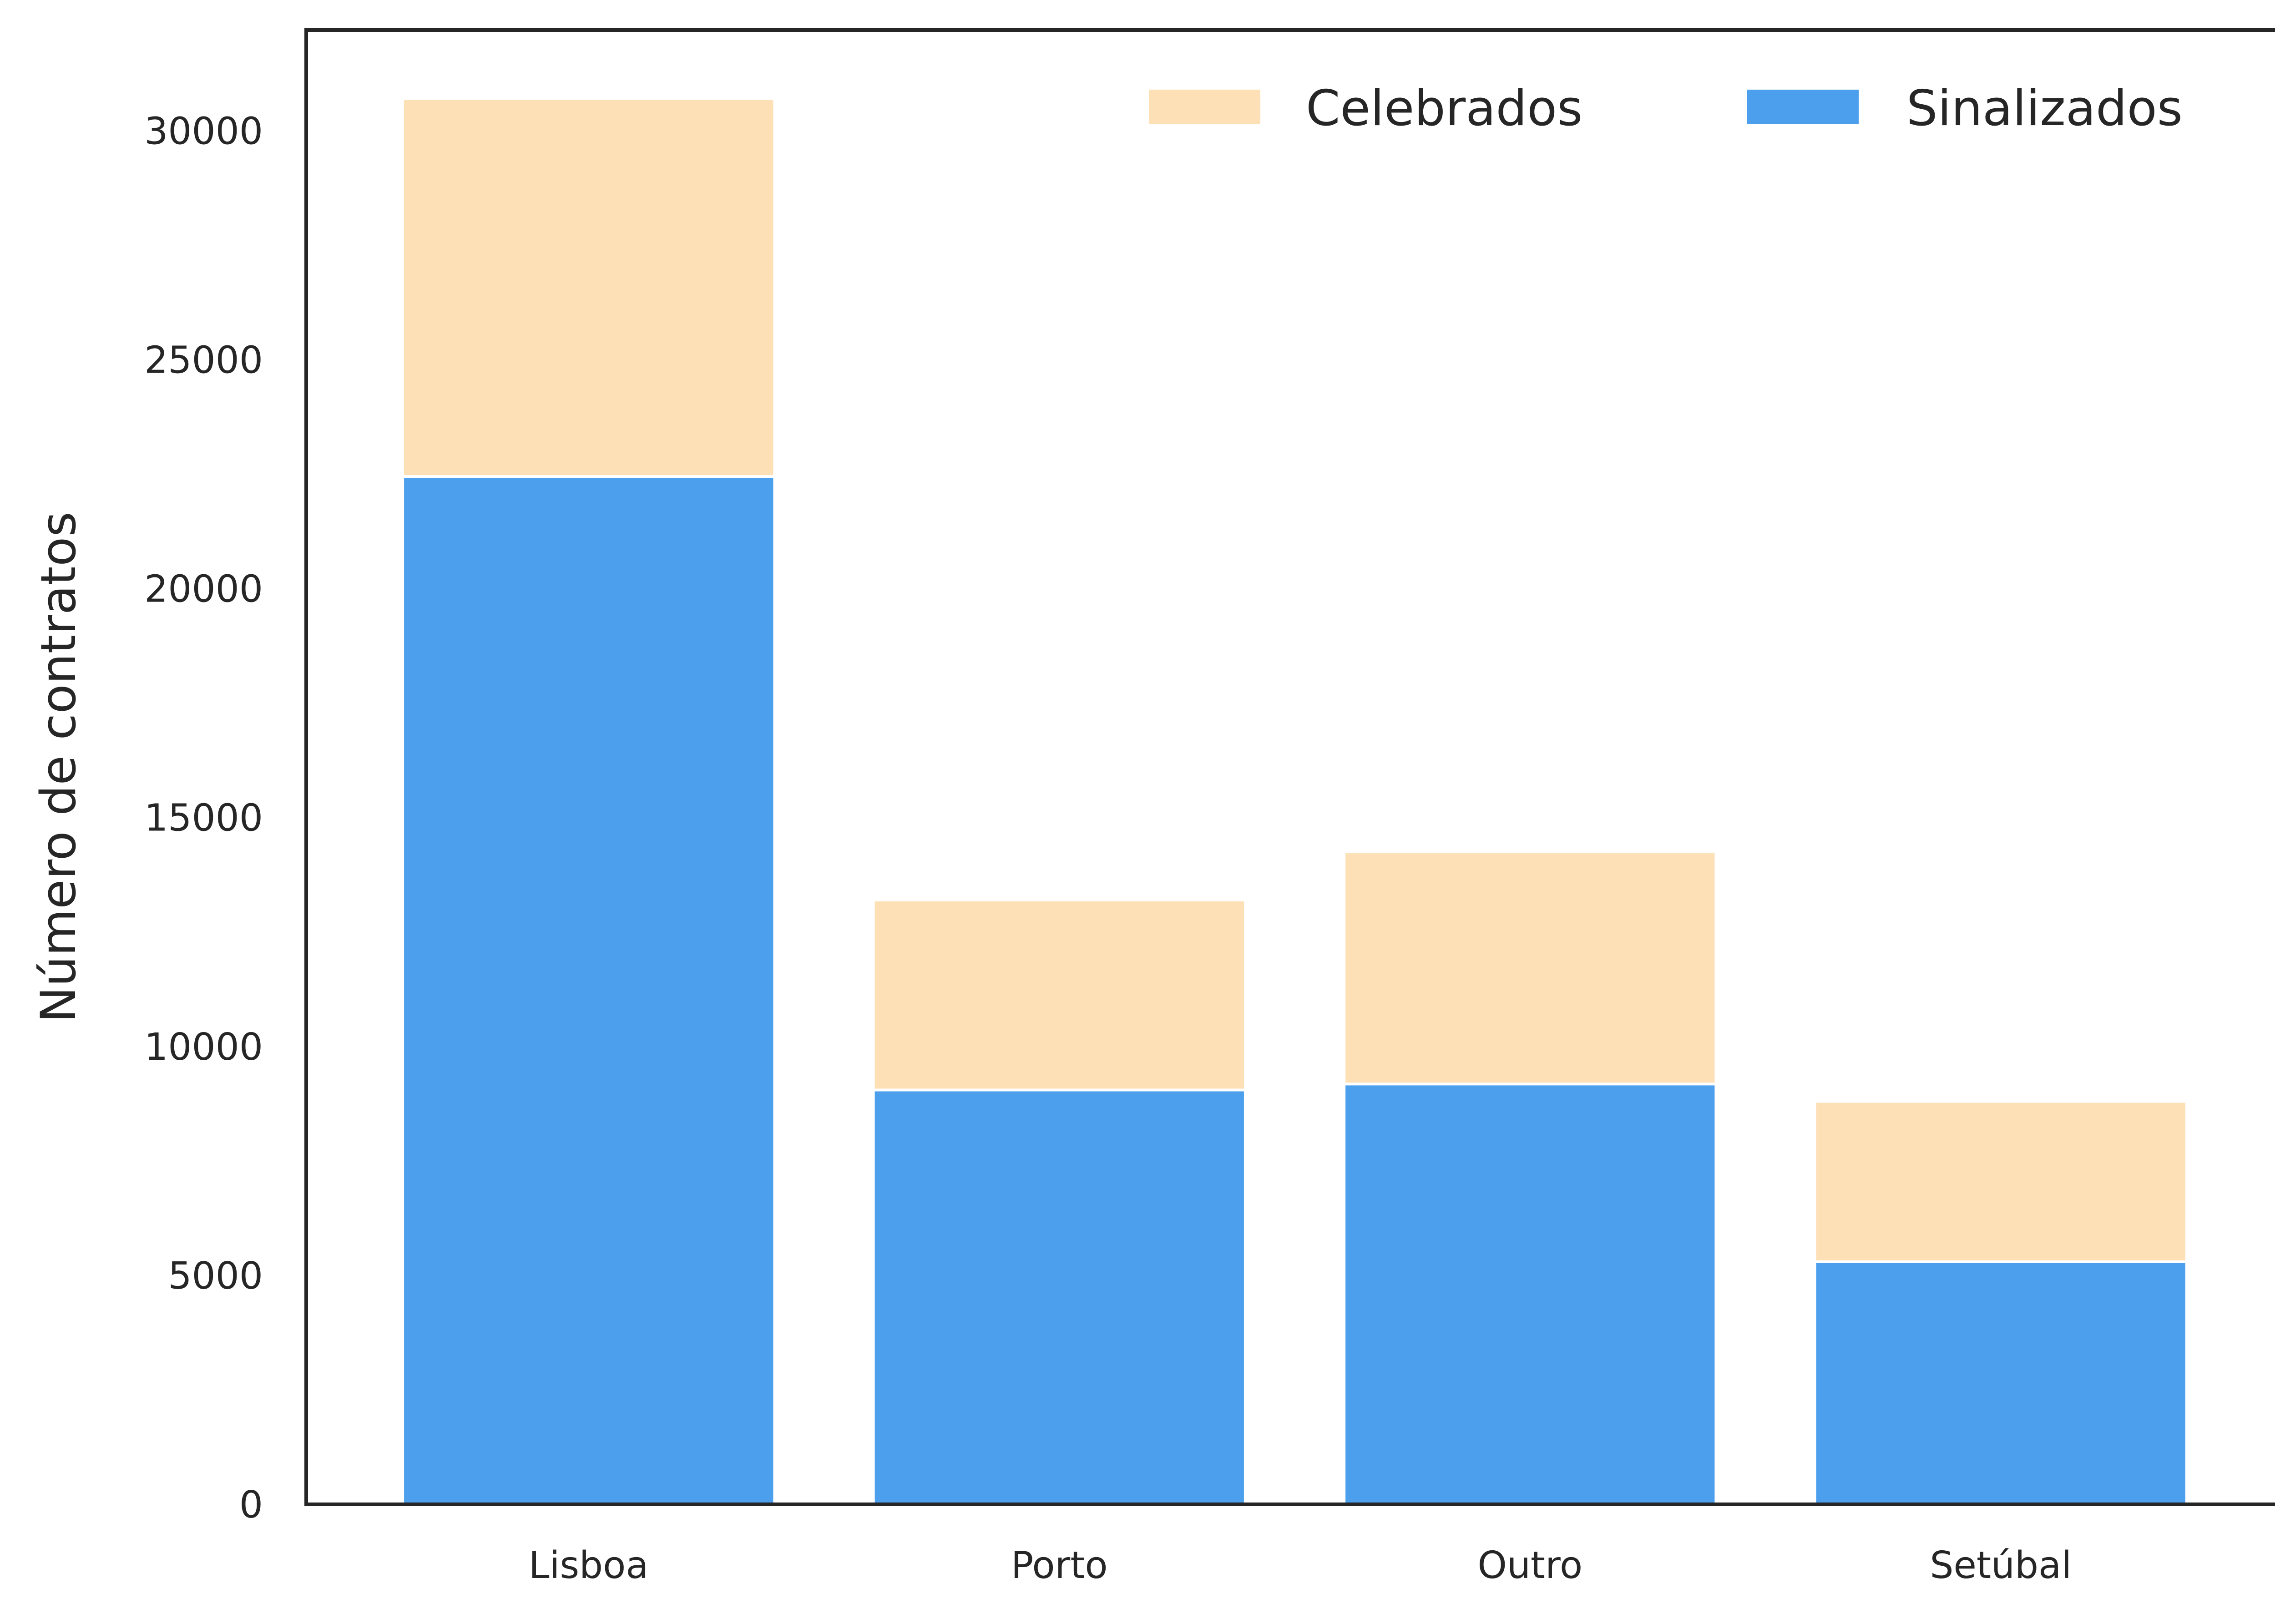 This screenshot has width=2275, height=1624. What do you see at coordinates (58, 768) in the screenshot?
I see `y-axis-label: Número de contratos` at bounding box center [58, 768].